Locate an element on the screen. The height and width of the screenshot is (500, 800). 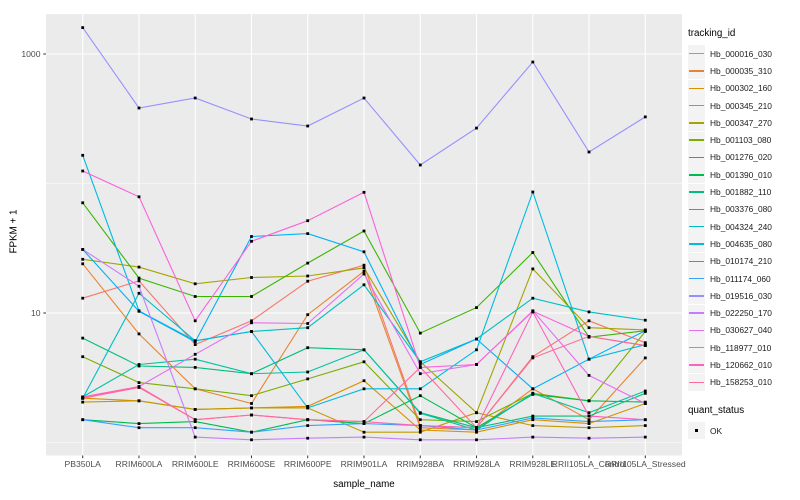
y-axis-title: FPKM + 1 is located at coordinates (14, 231).